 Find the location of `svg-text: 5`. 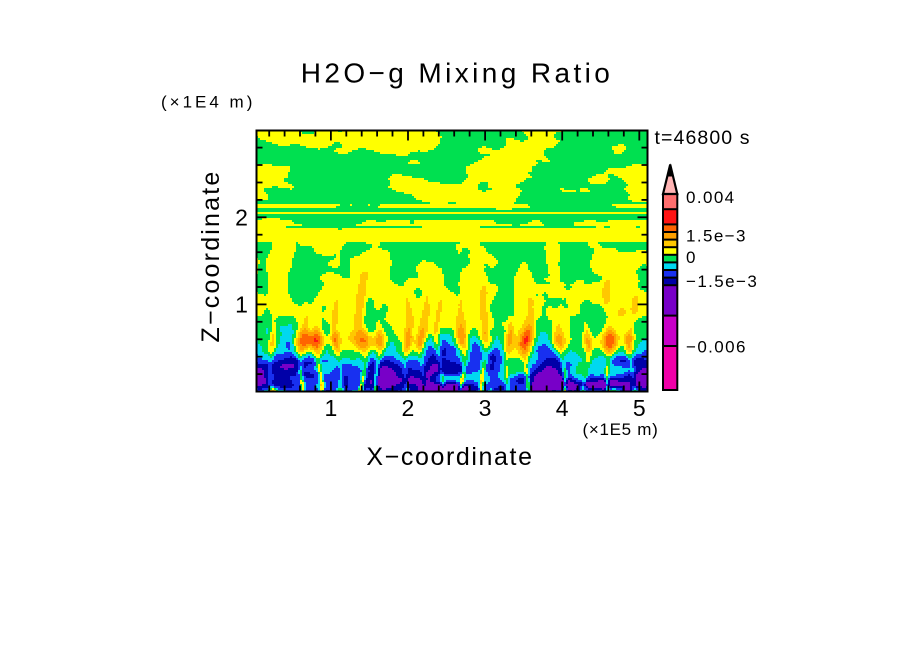

svg-text: 5 is located at coordinates (639, 408).